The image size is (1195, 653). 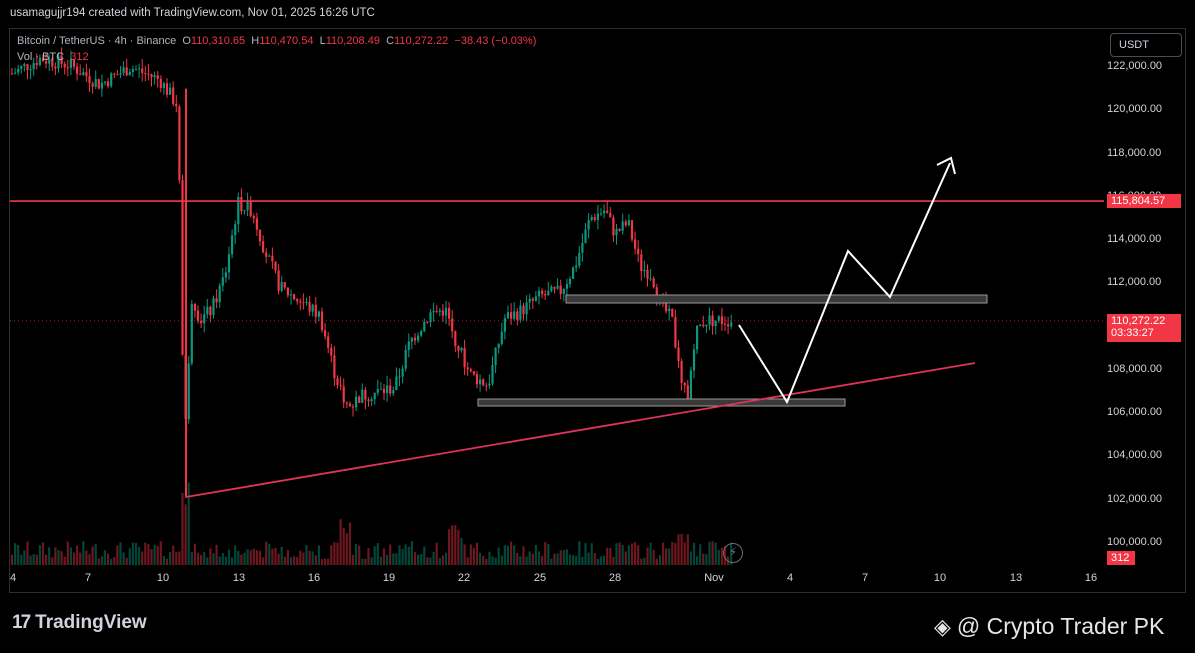 What do you see at coordinates (661, 402) in the screenshot?
I see `demand-zone` at bounding box center [661, 402].